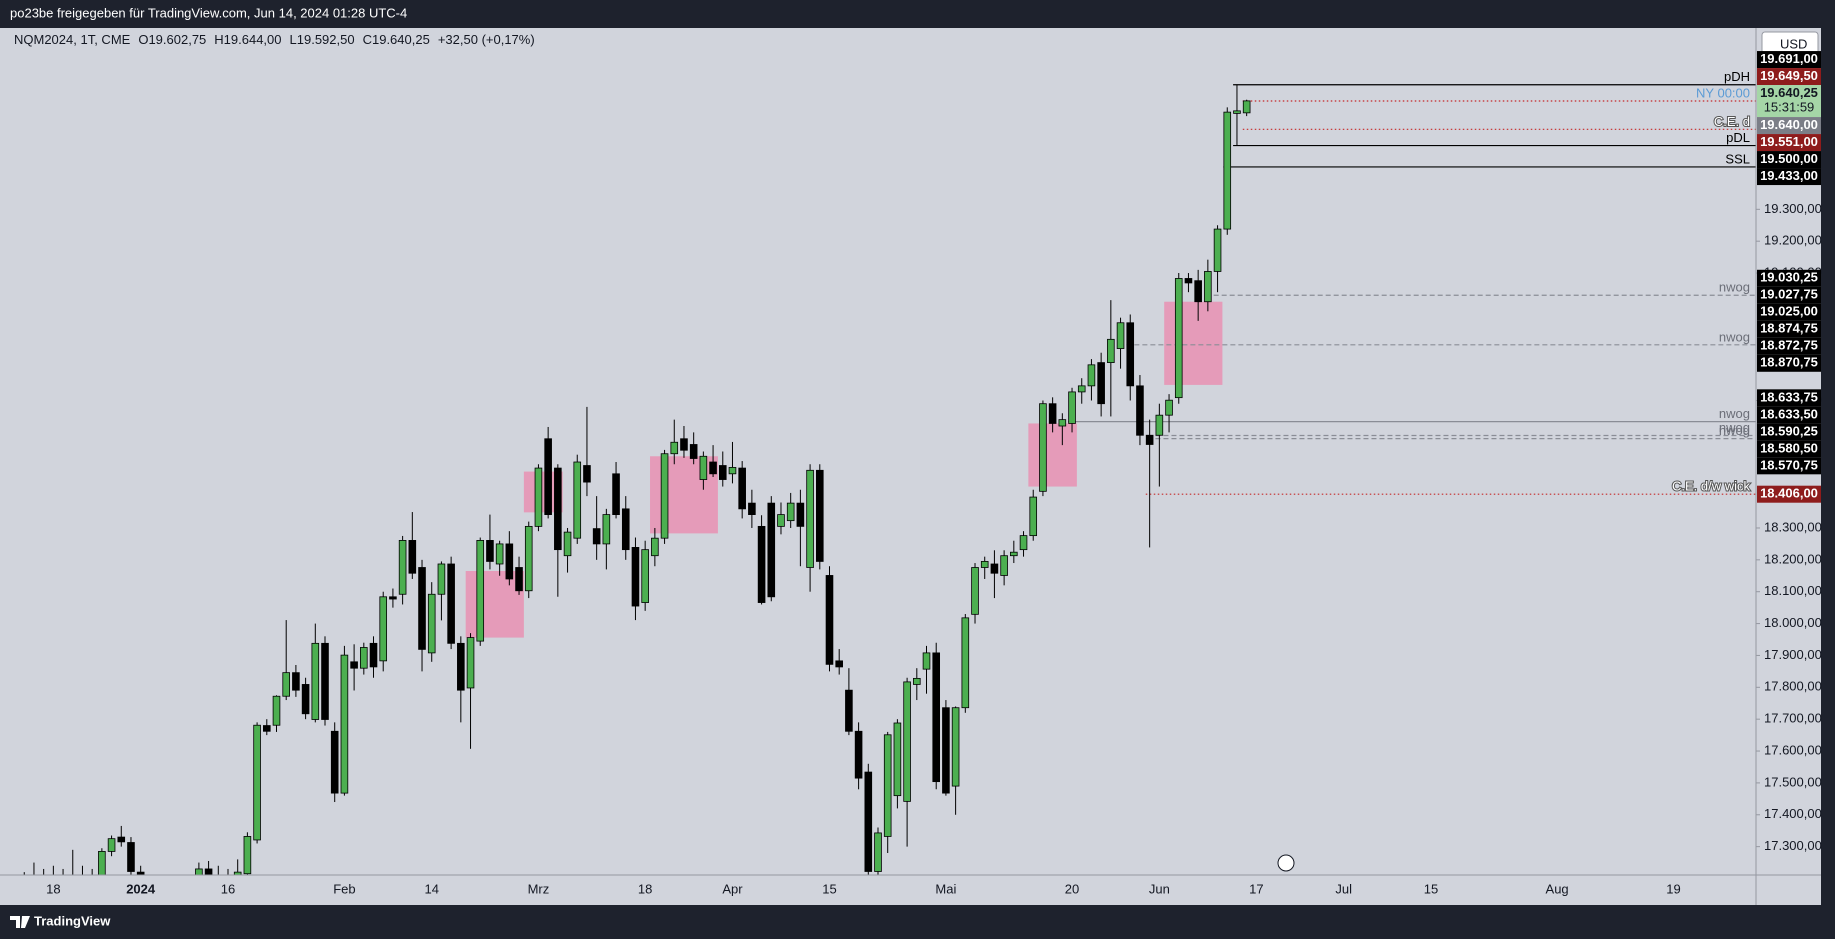  Describe the element at coordinates (1738, 137) in the screenshot. I see `level-label: pDL` at that location.